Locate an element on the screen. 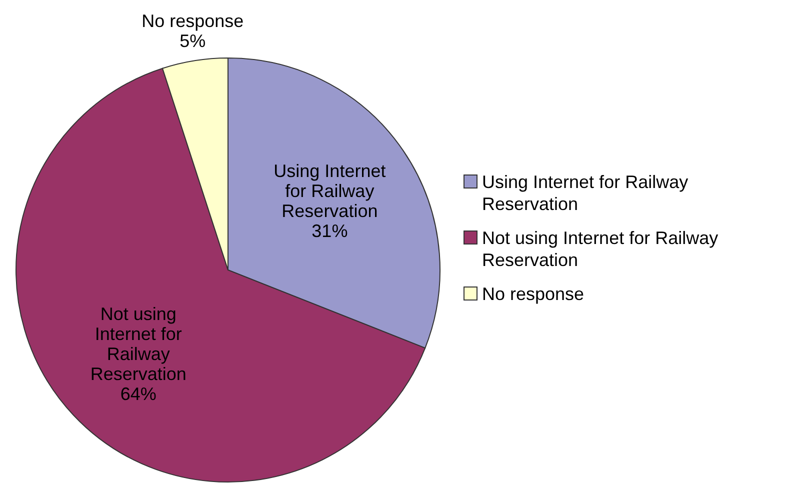 This screenshot has width=789, height=485. legend-label: Using Internet for Railway Reservation is located at coordinates (585, 193).